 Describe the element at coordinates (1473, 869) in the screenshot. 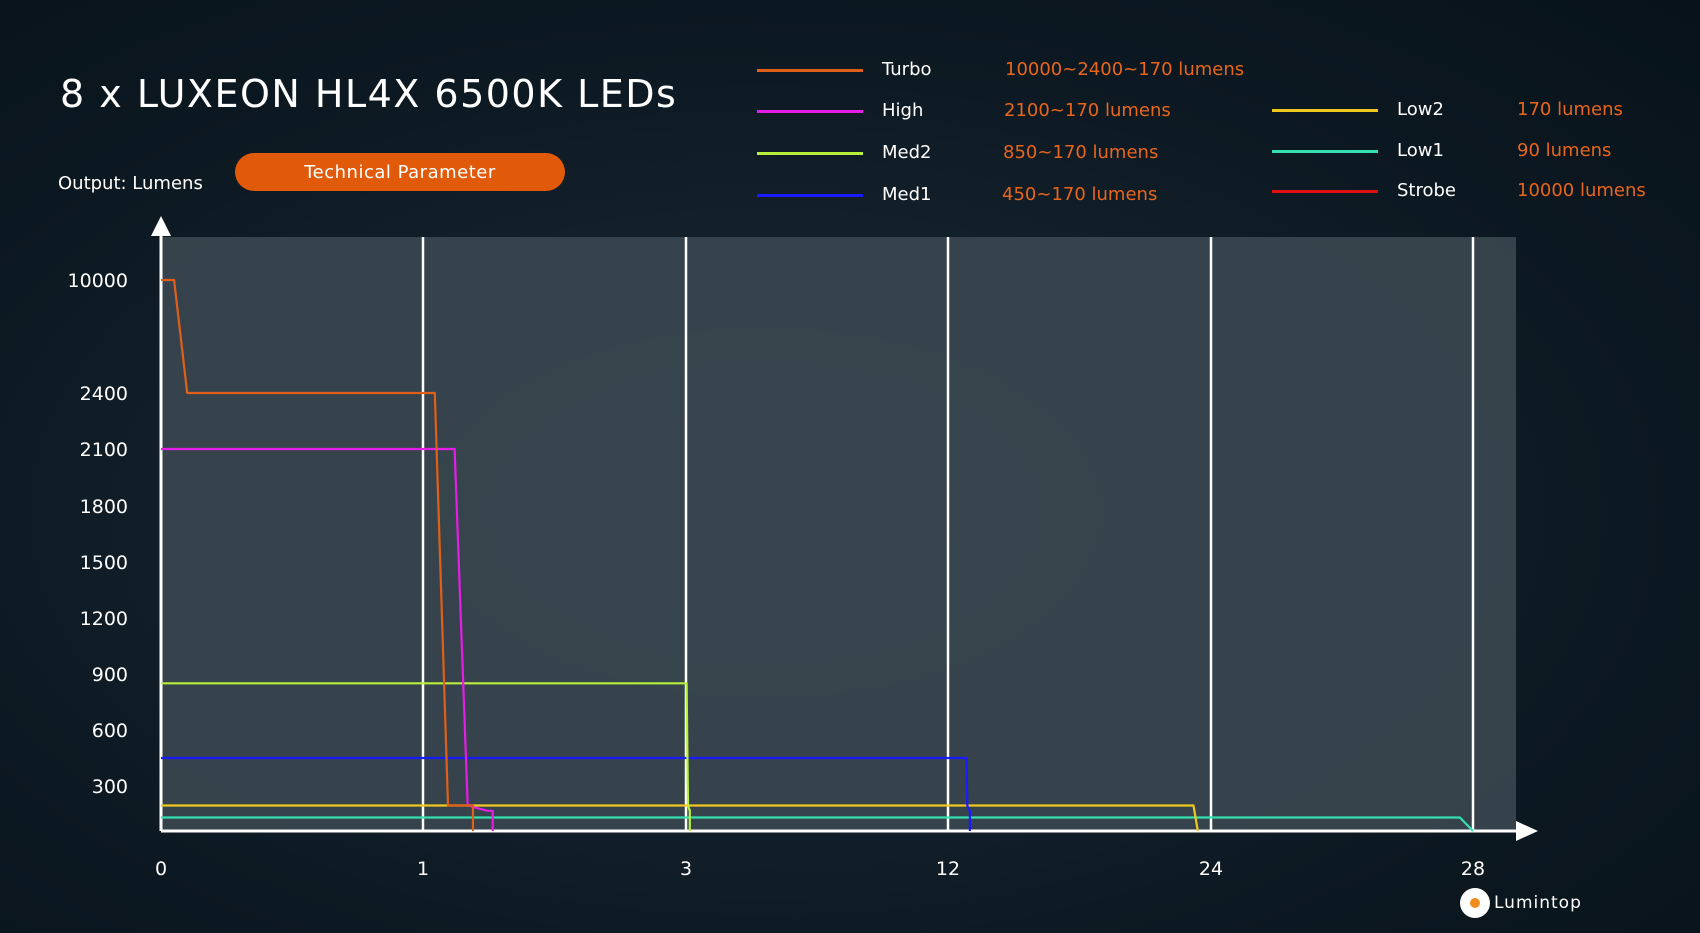

I see `x-tick-label: 28` at that location.